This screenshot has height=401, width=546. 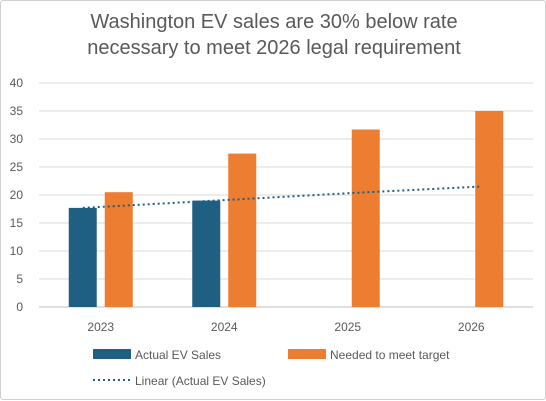 What do you see at coordinates (390, 355) in the screenshot?
I see `legend-needed-to-meet-target-label: Needed to meet target` at bounding box center [390, 355].